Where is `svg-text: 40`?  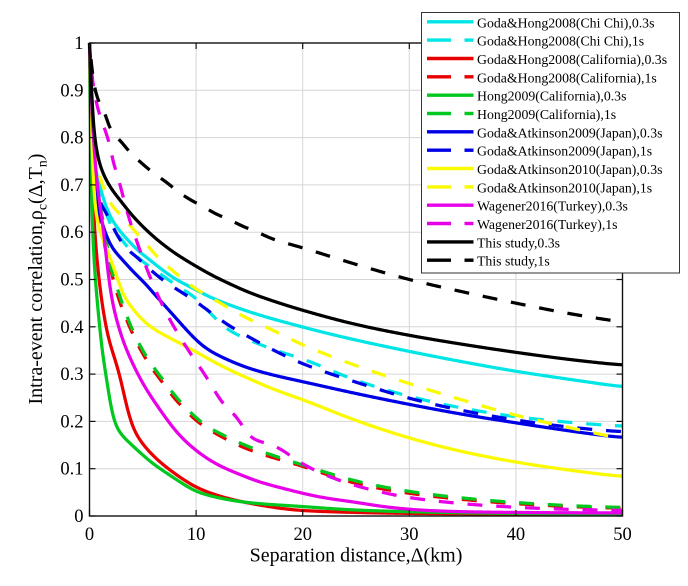
svg-text: 40 is located at coordinates (516, 535).